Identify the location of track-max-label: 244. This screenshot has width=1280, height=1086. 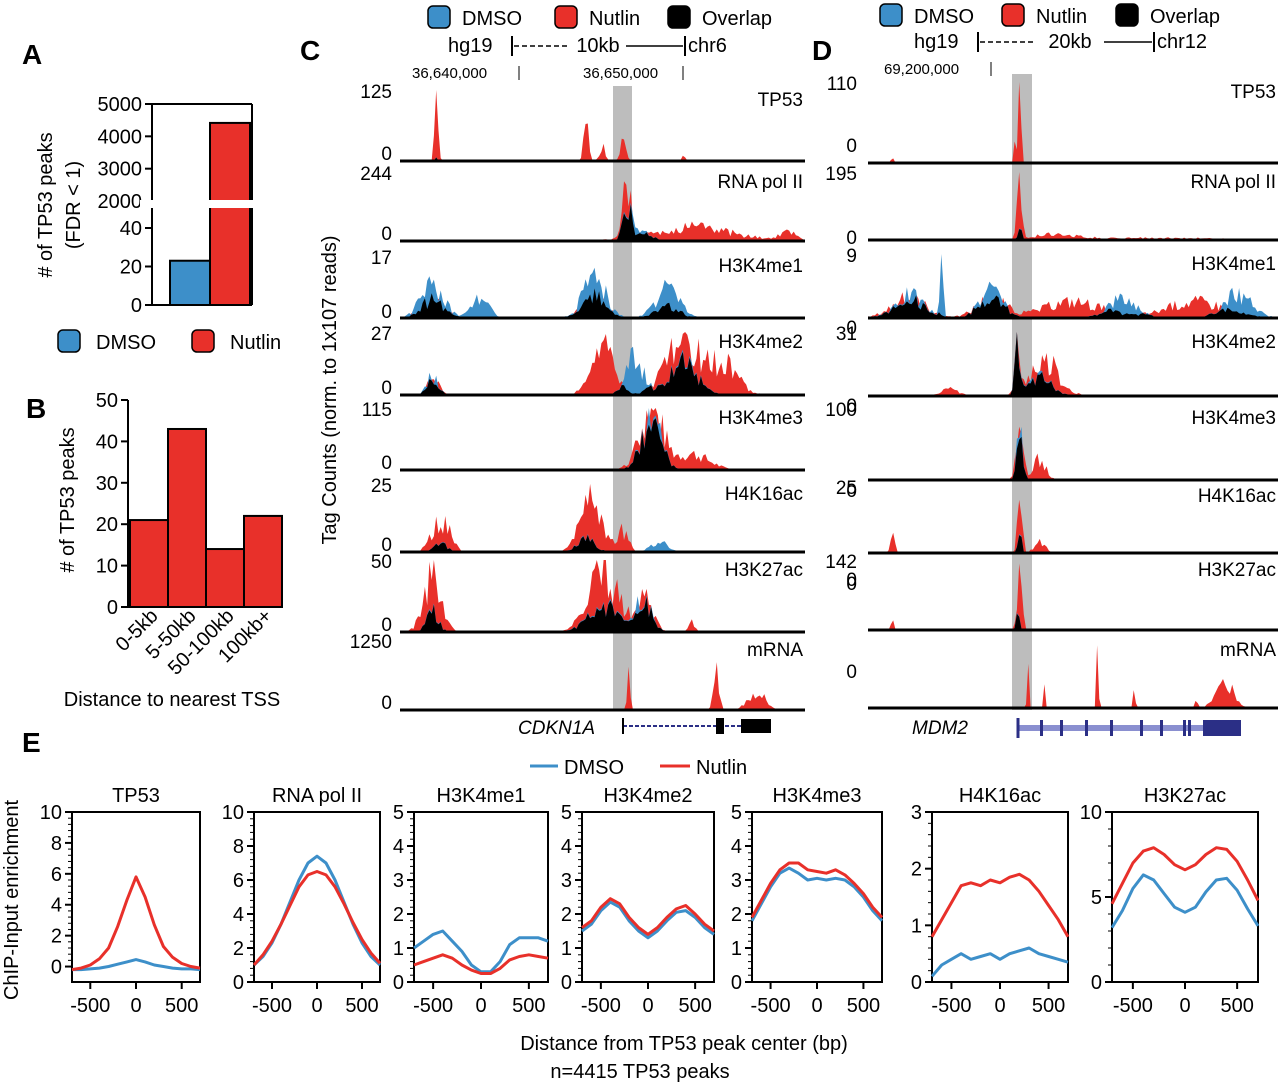
(376, 174).